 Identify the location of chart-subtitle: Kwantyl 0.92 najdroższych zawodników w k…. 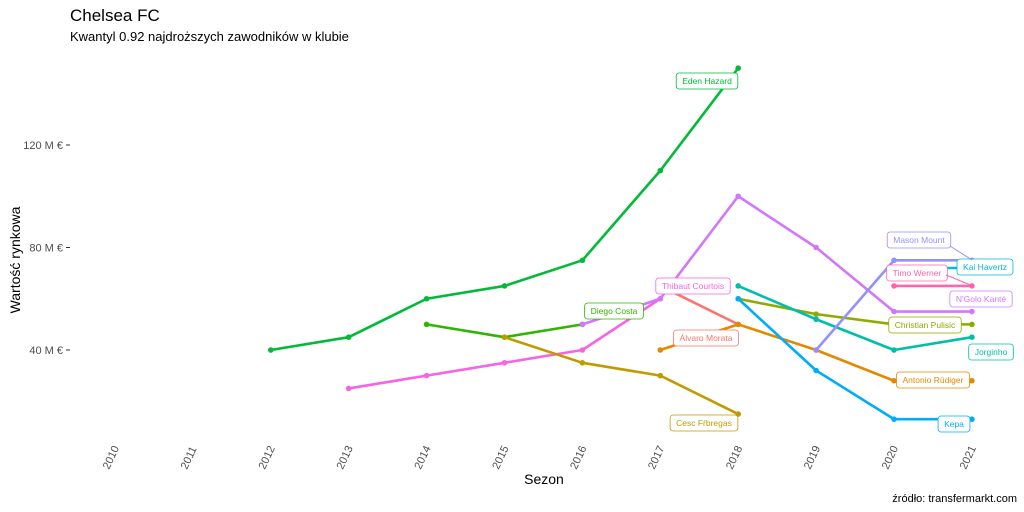
(209, 36).